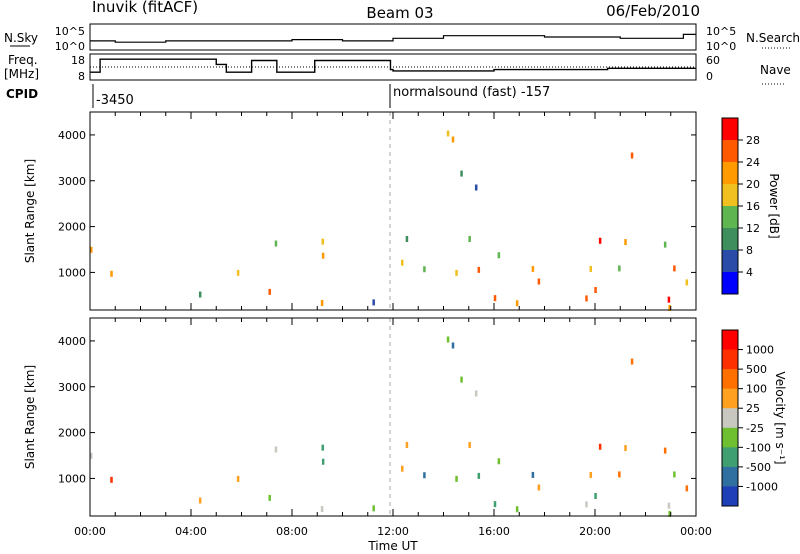 The height and width of the screenshot is (554, 800). Describe the element at coordinates (72, 433) in the screenshot. I see `y-tick-label: 2000` at that location.